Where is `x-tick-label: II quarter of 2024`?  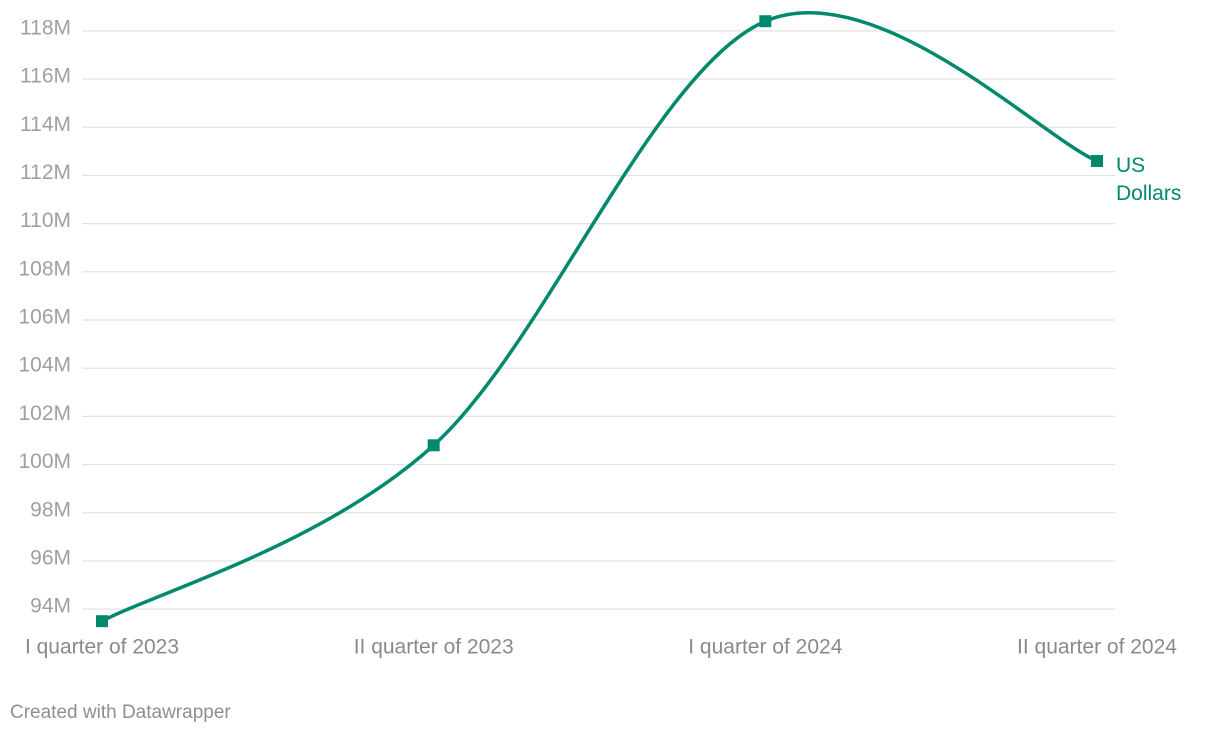 x-tick-label: II quarter of 2024 is located at coordinates (1097, 647).